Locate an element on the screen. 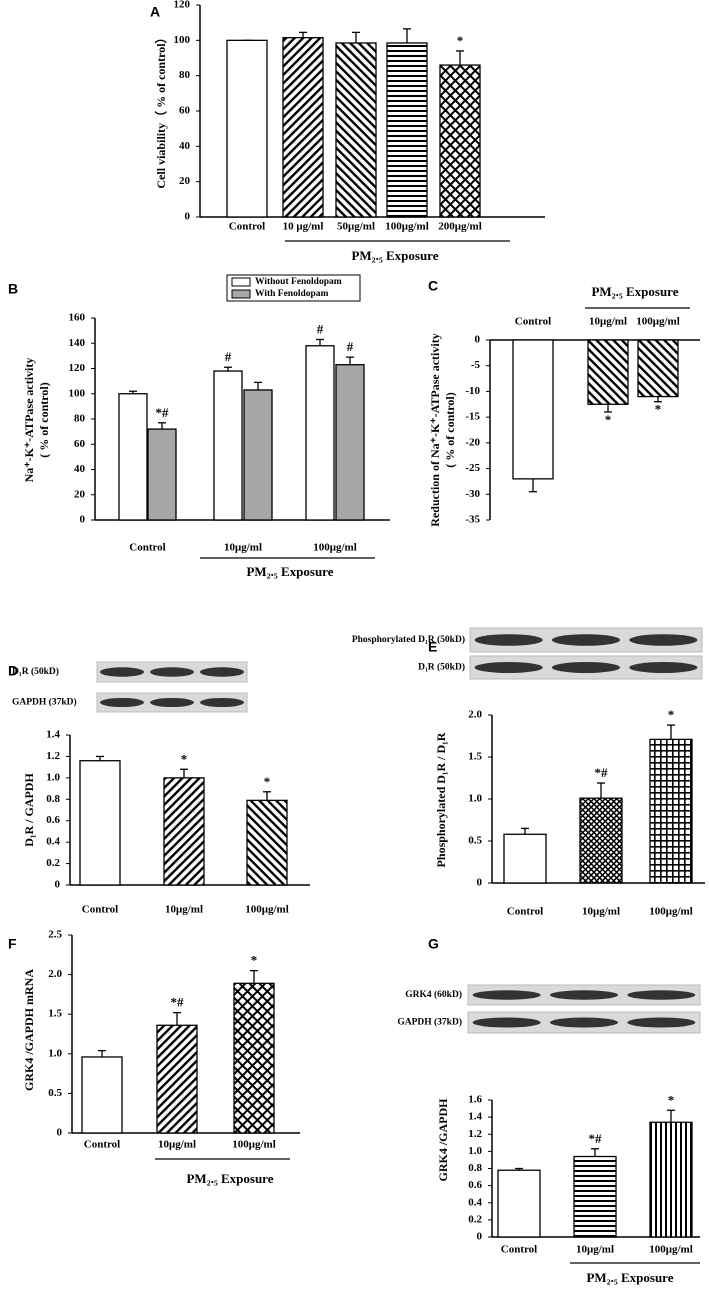 The image size is (709, 1289). y-axis-label: Cell viability（ % of control） is located at coordinates (160, 109).